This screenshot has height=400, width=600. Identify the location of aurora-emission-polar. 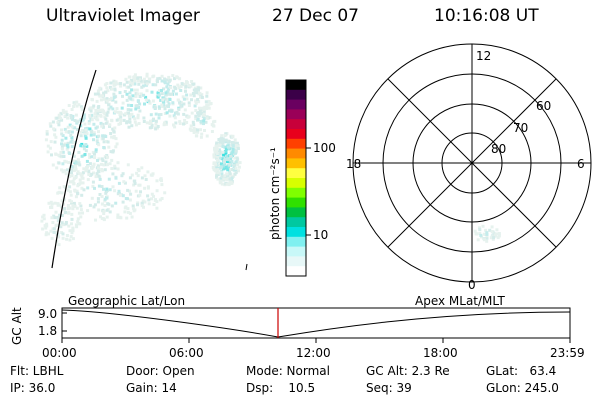
(487, 233).